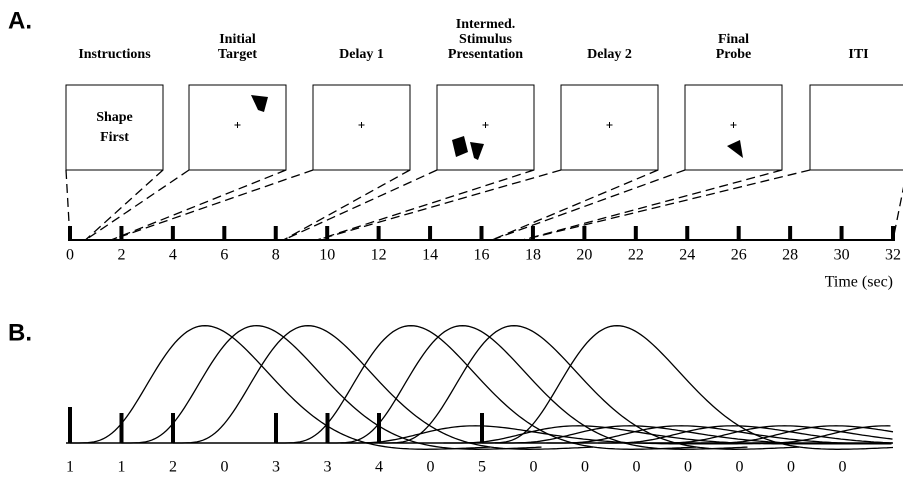 The image size is (903, 484). Describe the element at coordinates (20, 20) in the screenshot. I see `panel-label: A.` at that location.